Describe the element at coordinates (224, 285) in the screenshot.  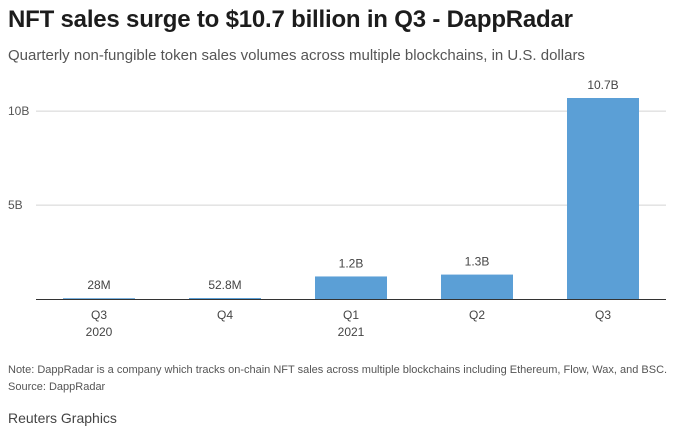
I see `data-label: 52.8M` at that location.